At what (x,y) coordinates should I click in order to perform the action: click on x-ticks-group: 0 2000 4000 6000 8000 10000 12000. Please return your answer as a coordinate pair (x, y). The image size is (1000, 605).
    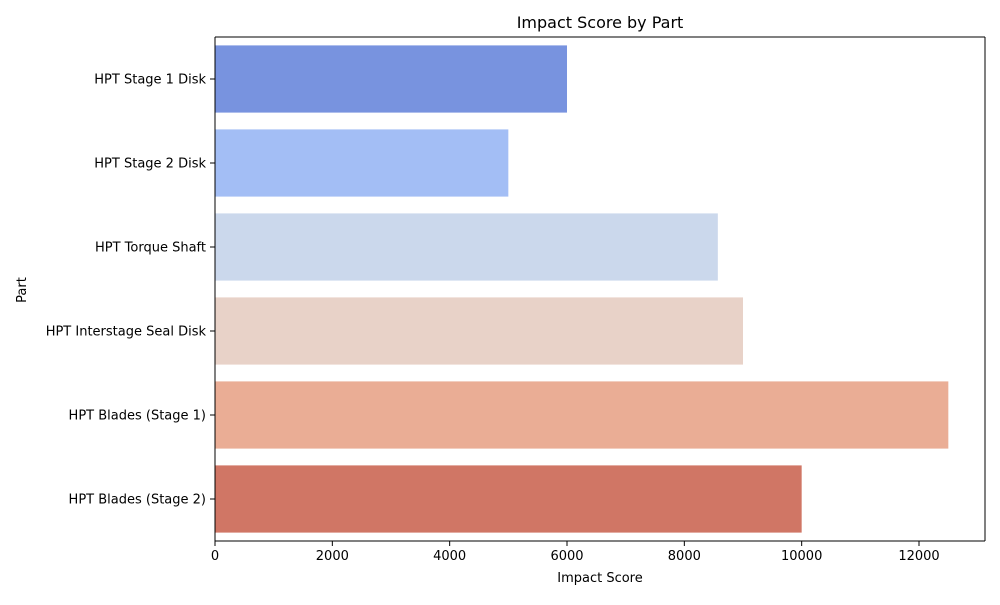
    Looking at the image, I should click on (575, 552).